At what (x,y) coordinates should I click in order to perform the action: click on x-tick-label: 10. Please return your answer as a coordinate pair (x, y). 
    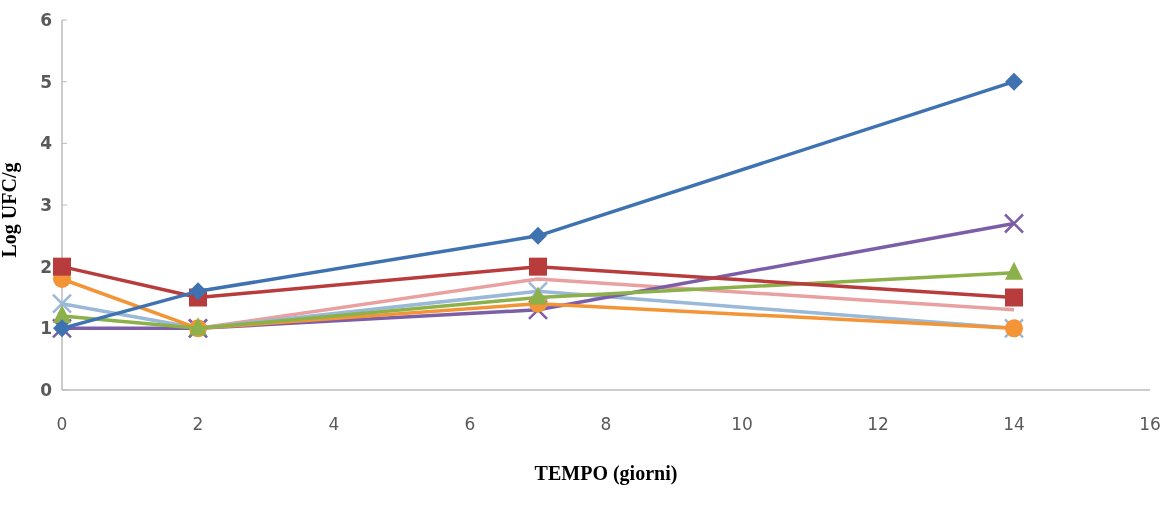
    Looking at the image, I should click on (742, 424).